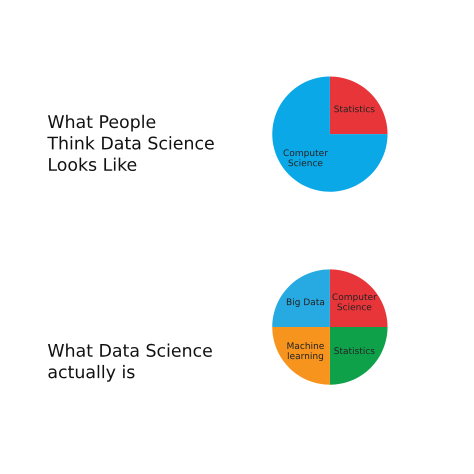 This screenshot has width=474, height=474. What do you see at coordinates (305, 351) in the screenshot?
I see `slice-label: Machine learning` at bounding box center [305, 351].